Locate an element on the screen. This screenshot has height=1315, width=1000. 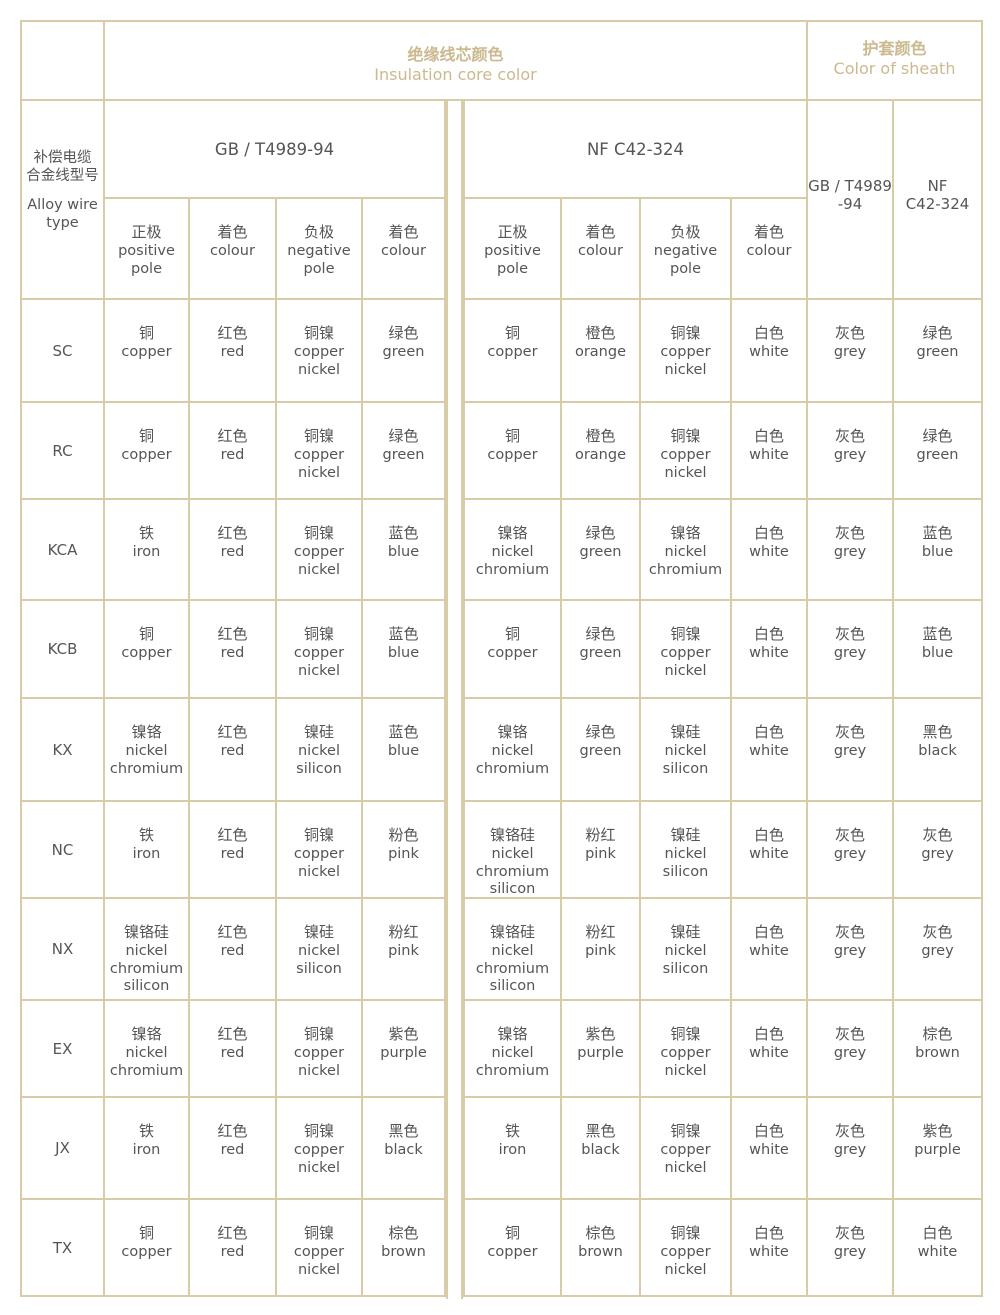
nf-cell: 镍铬硅 nickel chromium silicon is located at coordinates (512, 849).